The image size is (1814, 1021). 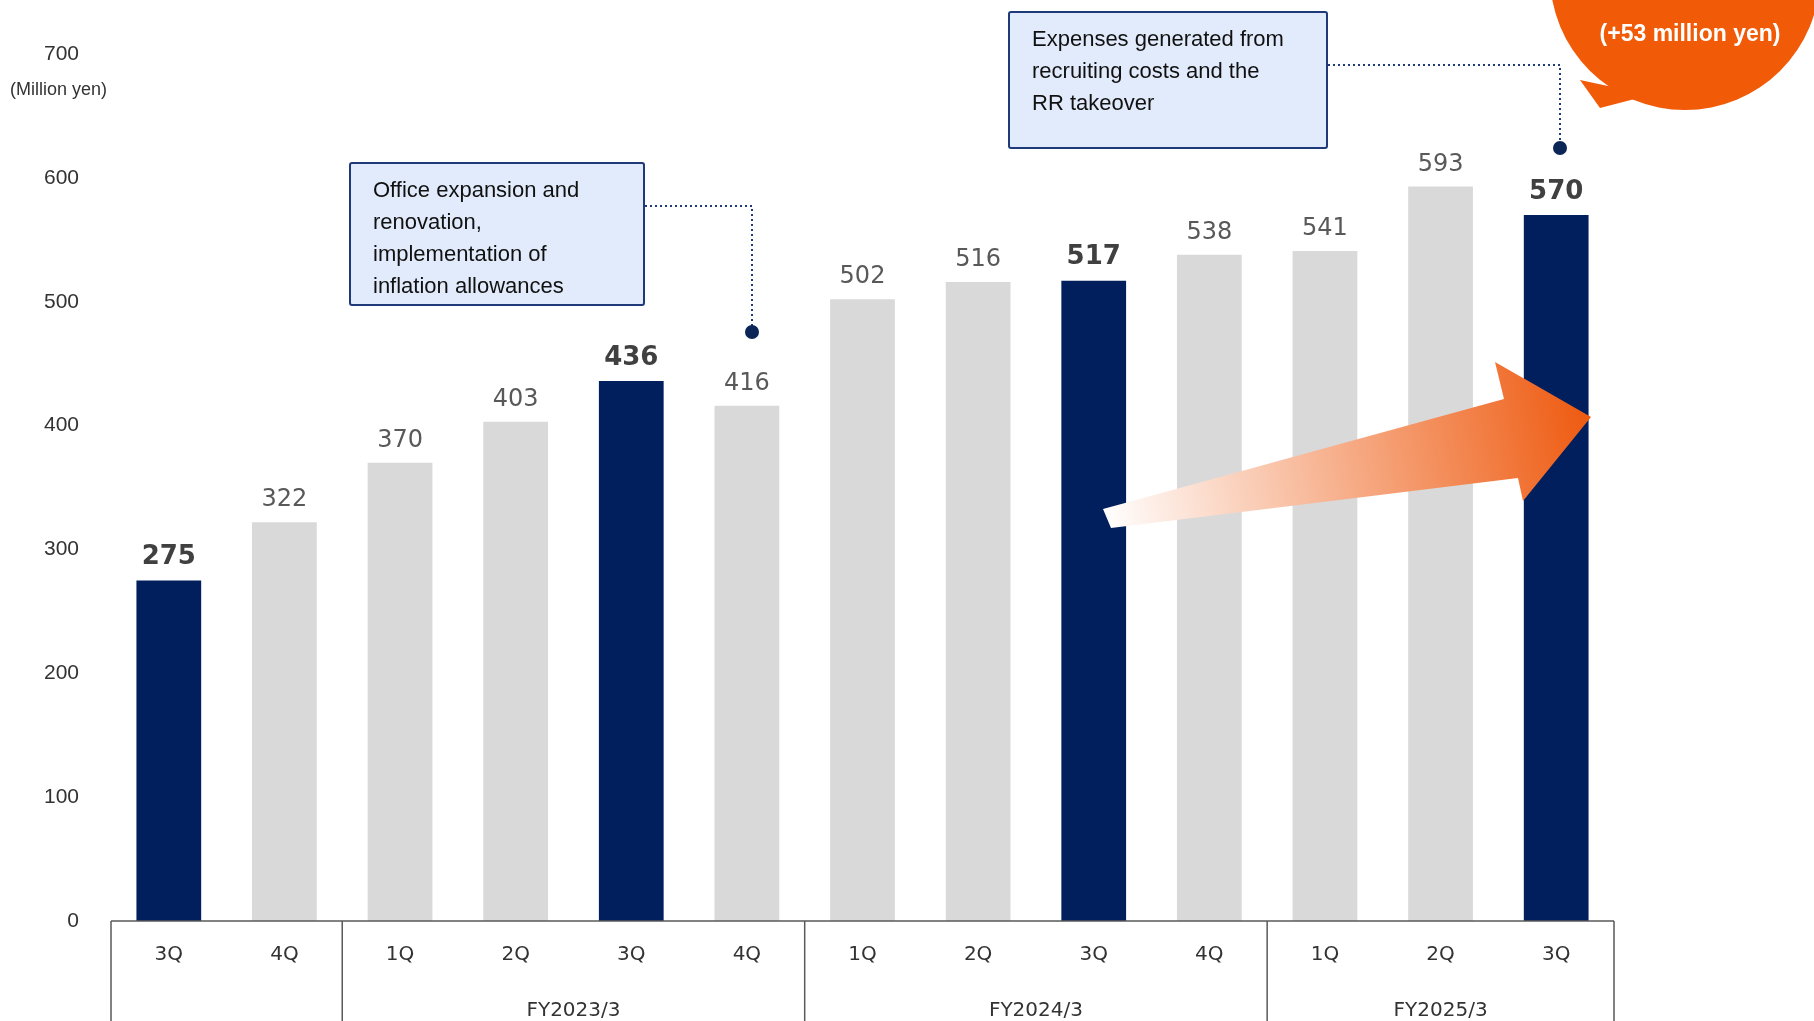 I want to click on data-label: 502, so click(x=862, y=275).